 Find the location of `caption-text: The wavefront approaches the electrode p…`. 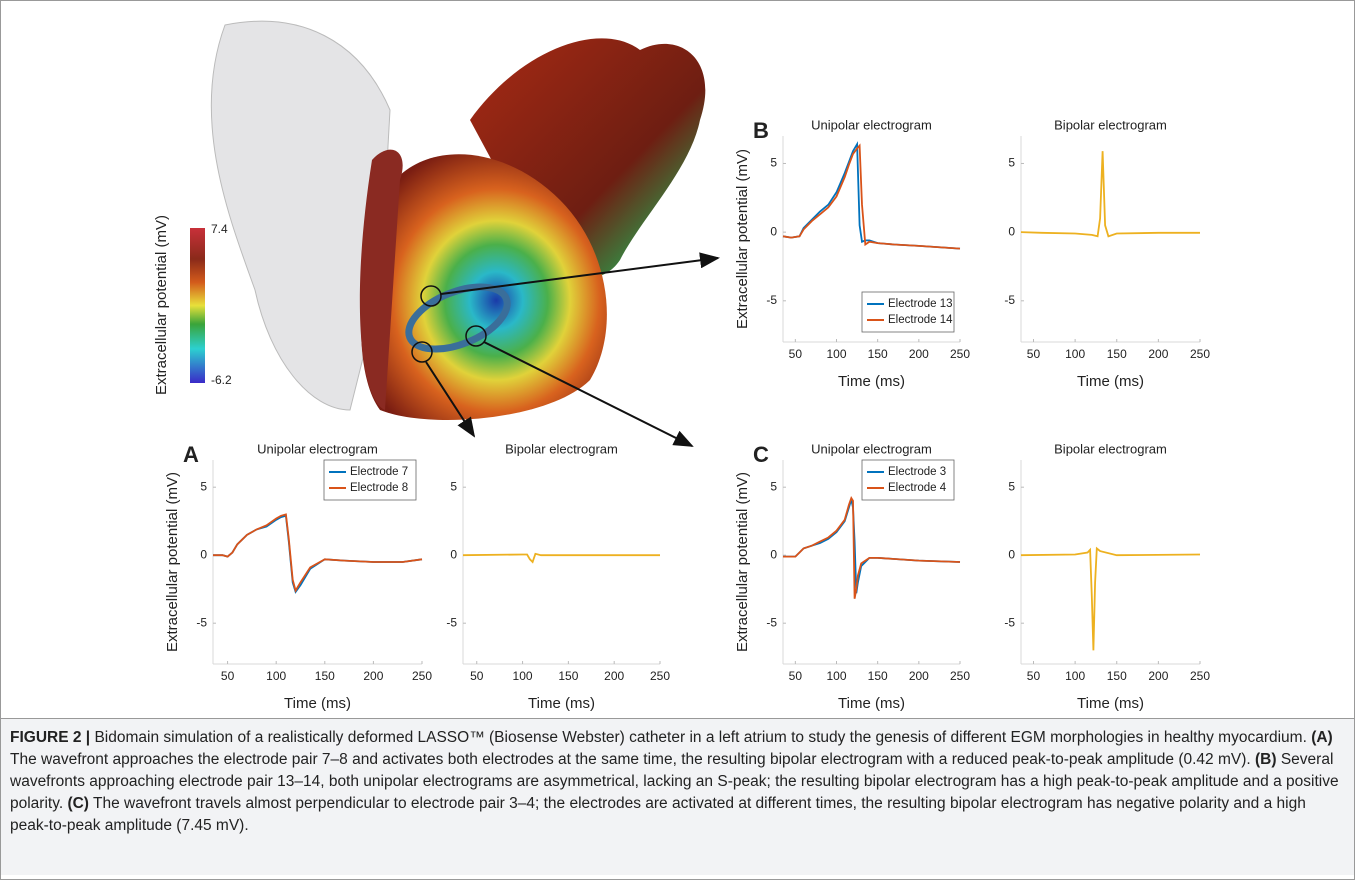

caption-text: The wavefront approaches the electrode p… is located at coordinates (632, 759).